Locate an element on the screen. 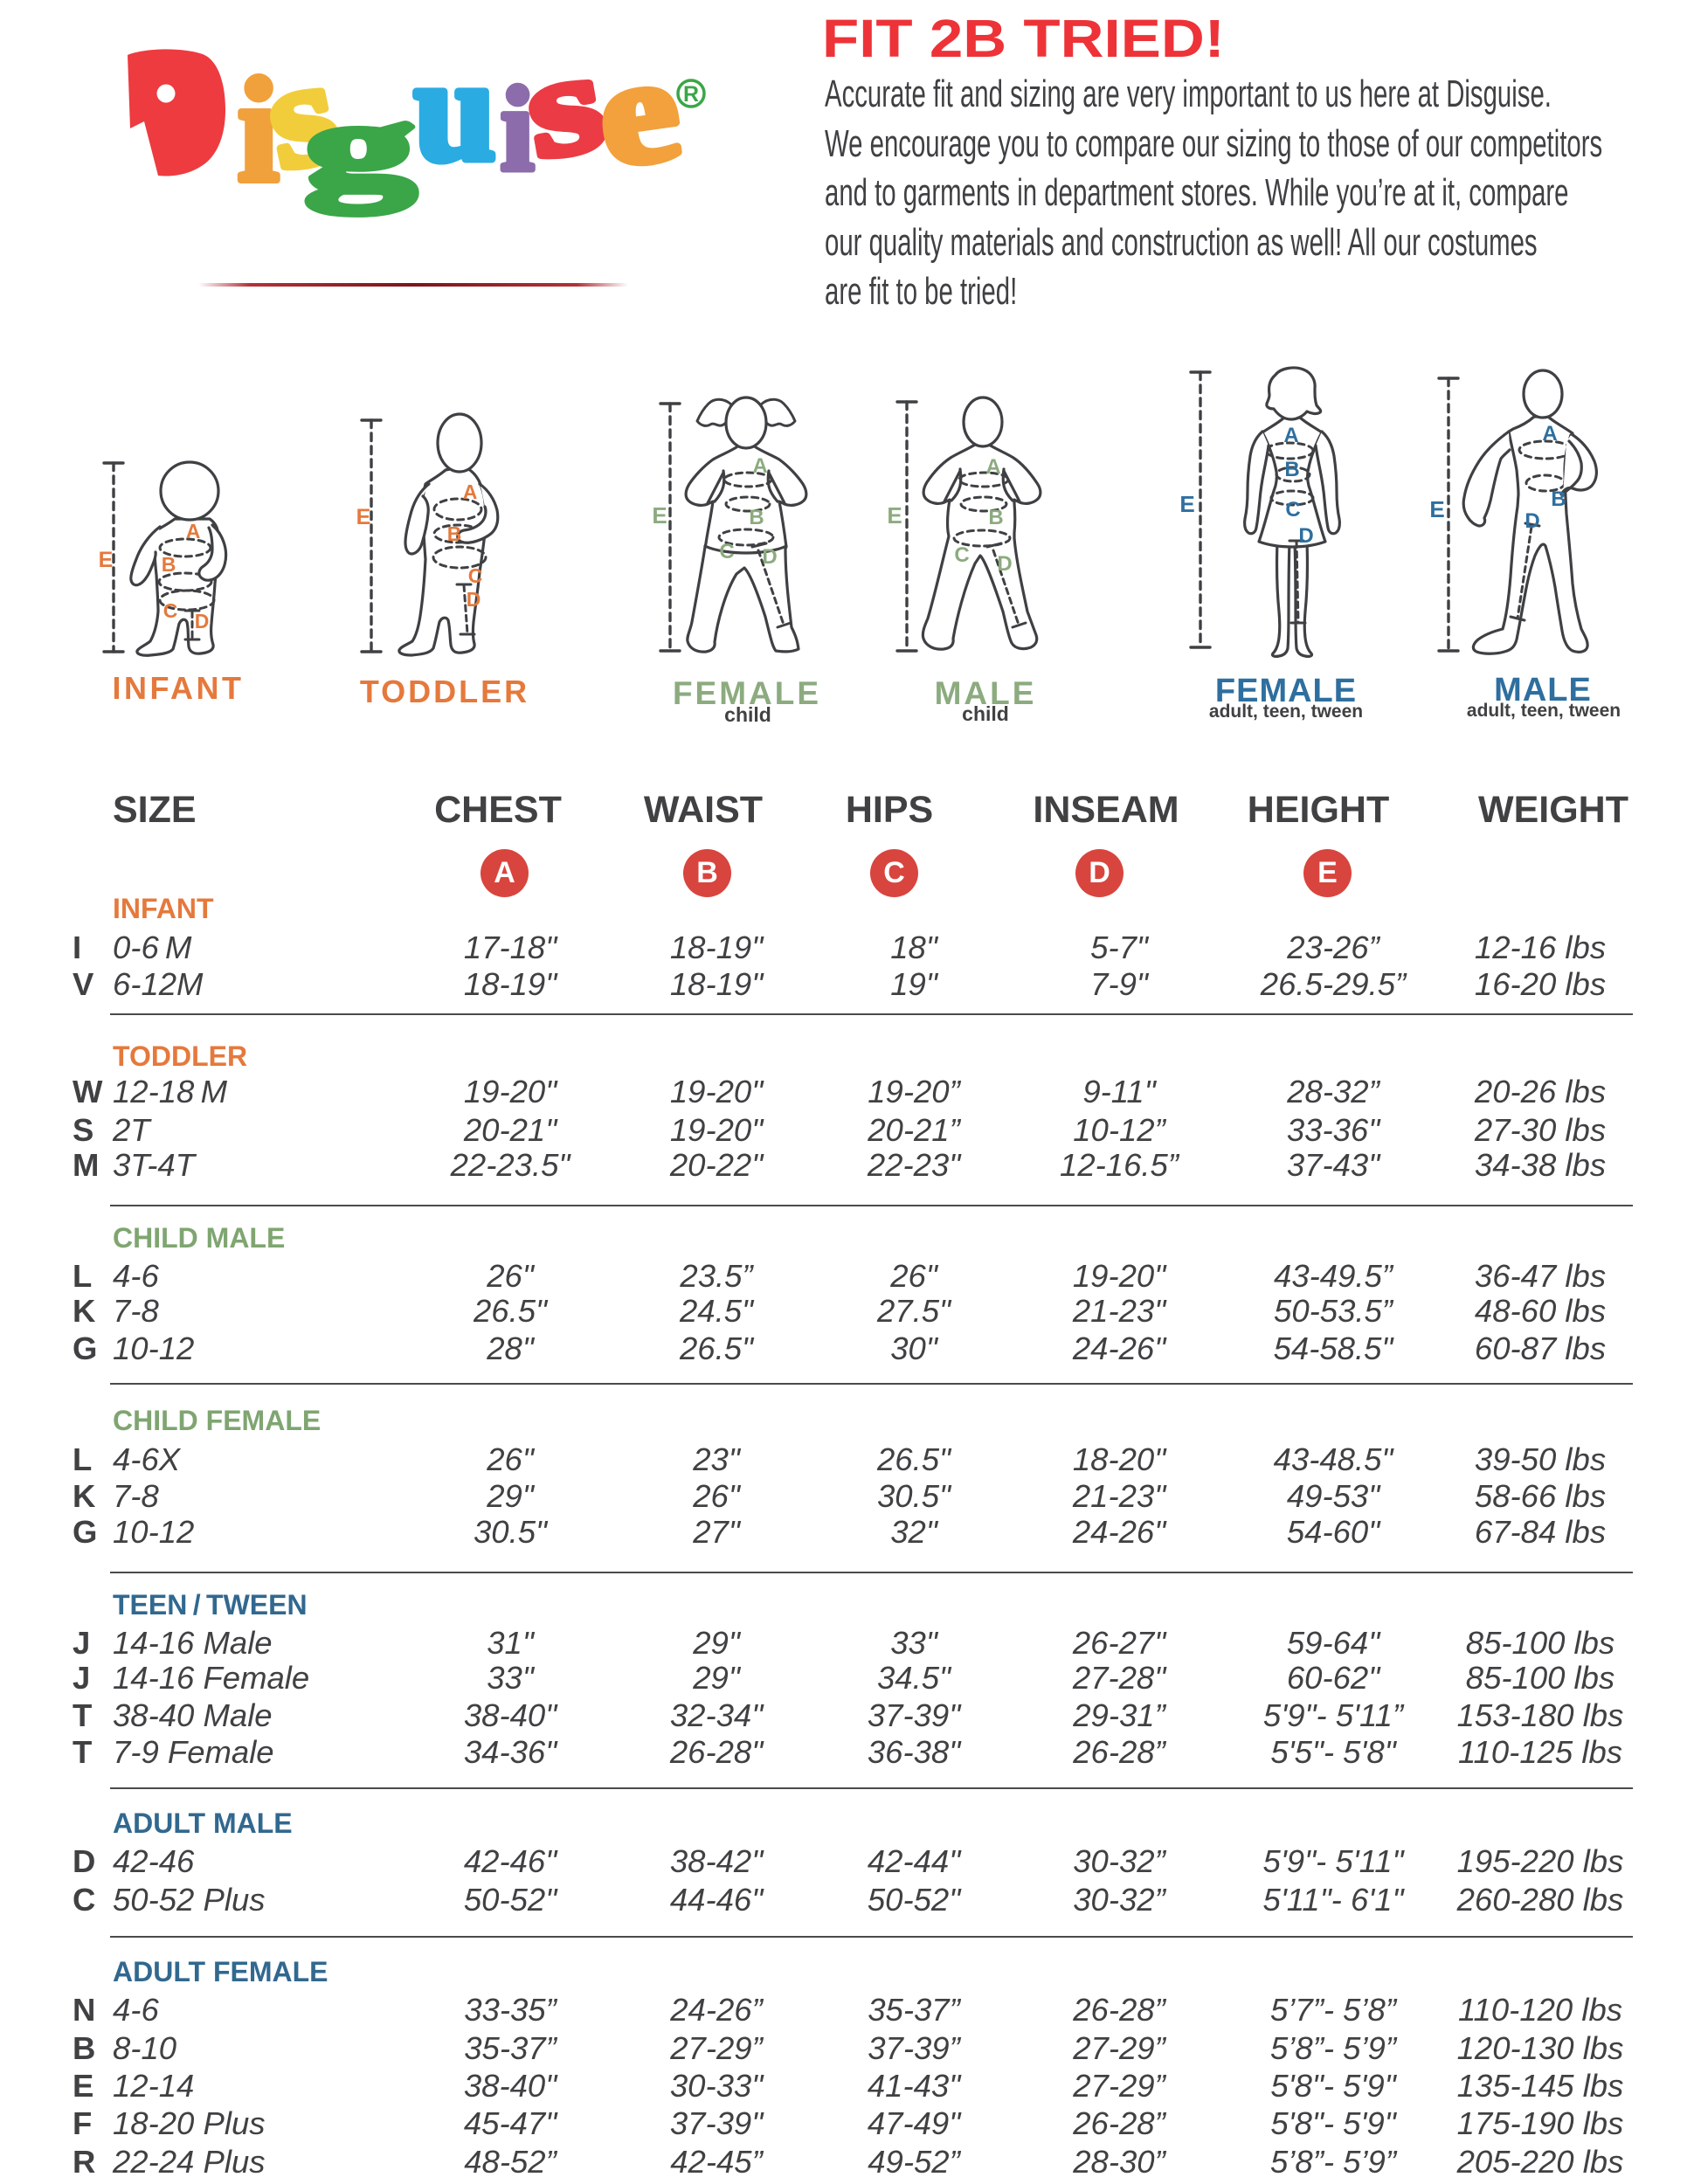 This screenshot has width=1687, height=2184. svg-text: TODDLER is located at coordinates (444, 691).